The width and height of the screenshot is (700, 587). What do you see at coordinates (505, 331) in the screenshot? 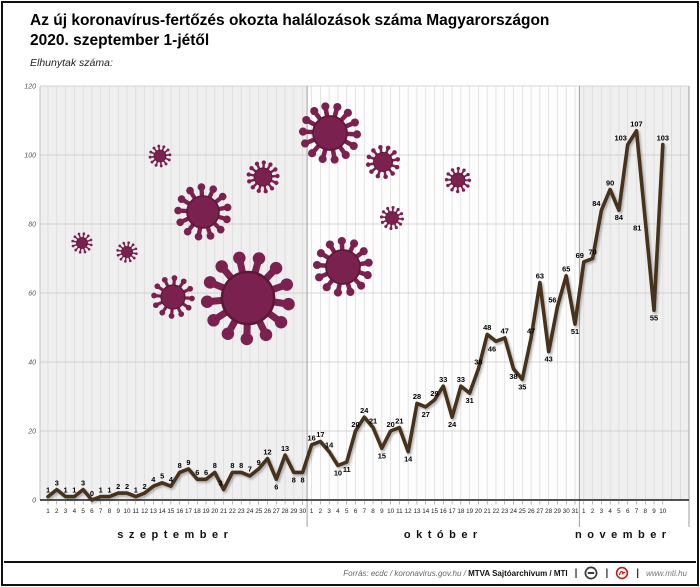
I see `data-point-label: 47` at bounding box center [505, 331].